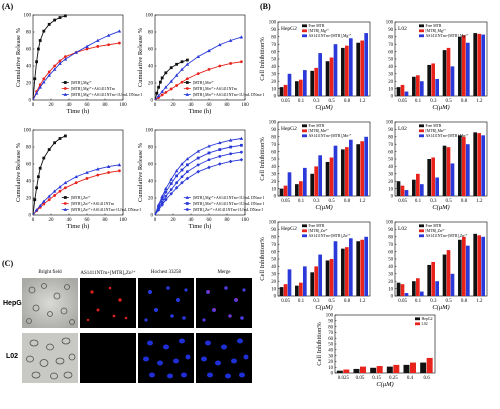  I want to click on legend-entry: [MTR]₂Mn²⁺+AS1411NTm+1U/mL DNase I, so click(229, 94).